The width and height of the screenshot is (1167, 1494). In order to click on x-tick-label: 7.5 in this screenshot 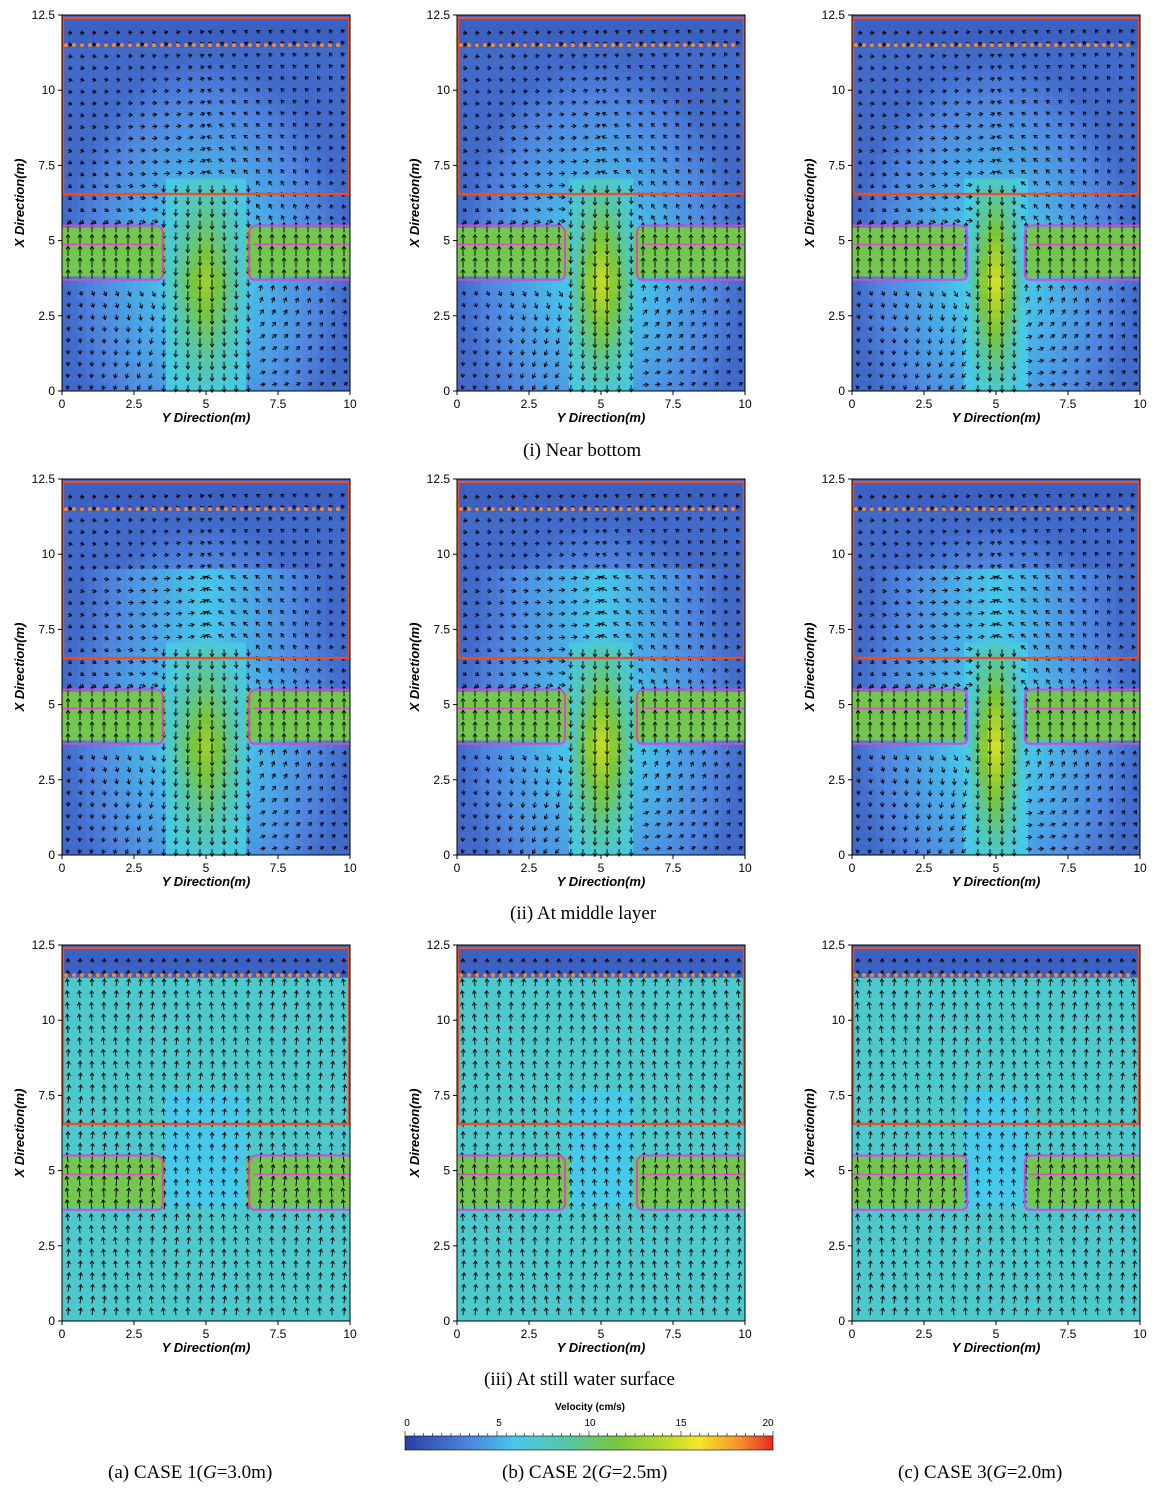, I will do `click(278, 404)`.